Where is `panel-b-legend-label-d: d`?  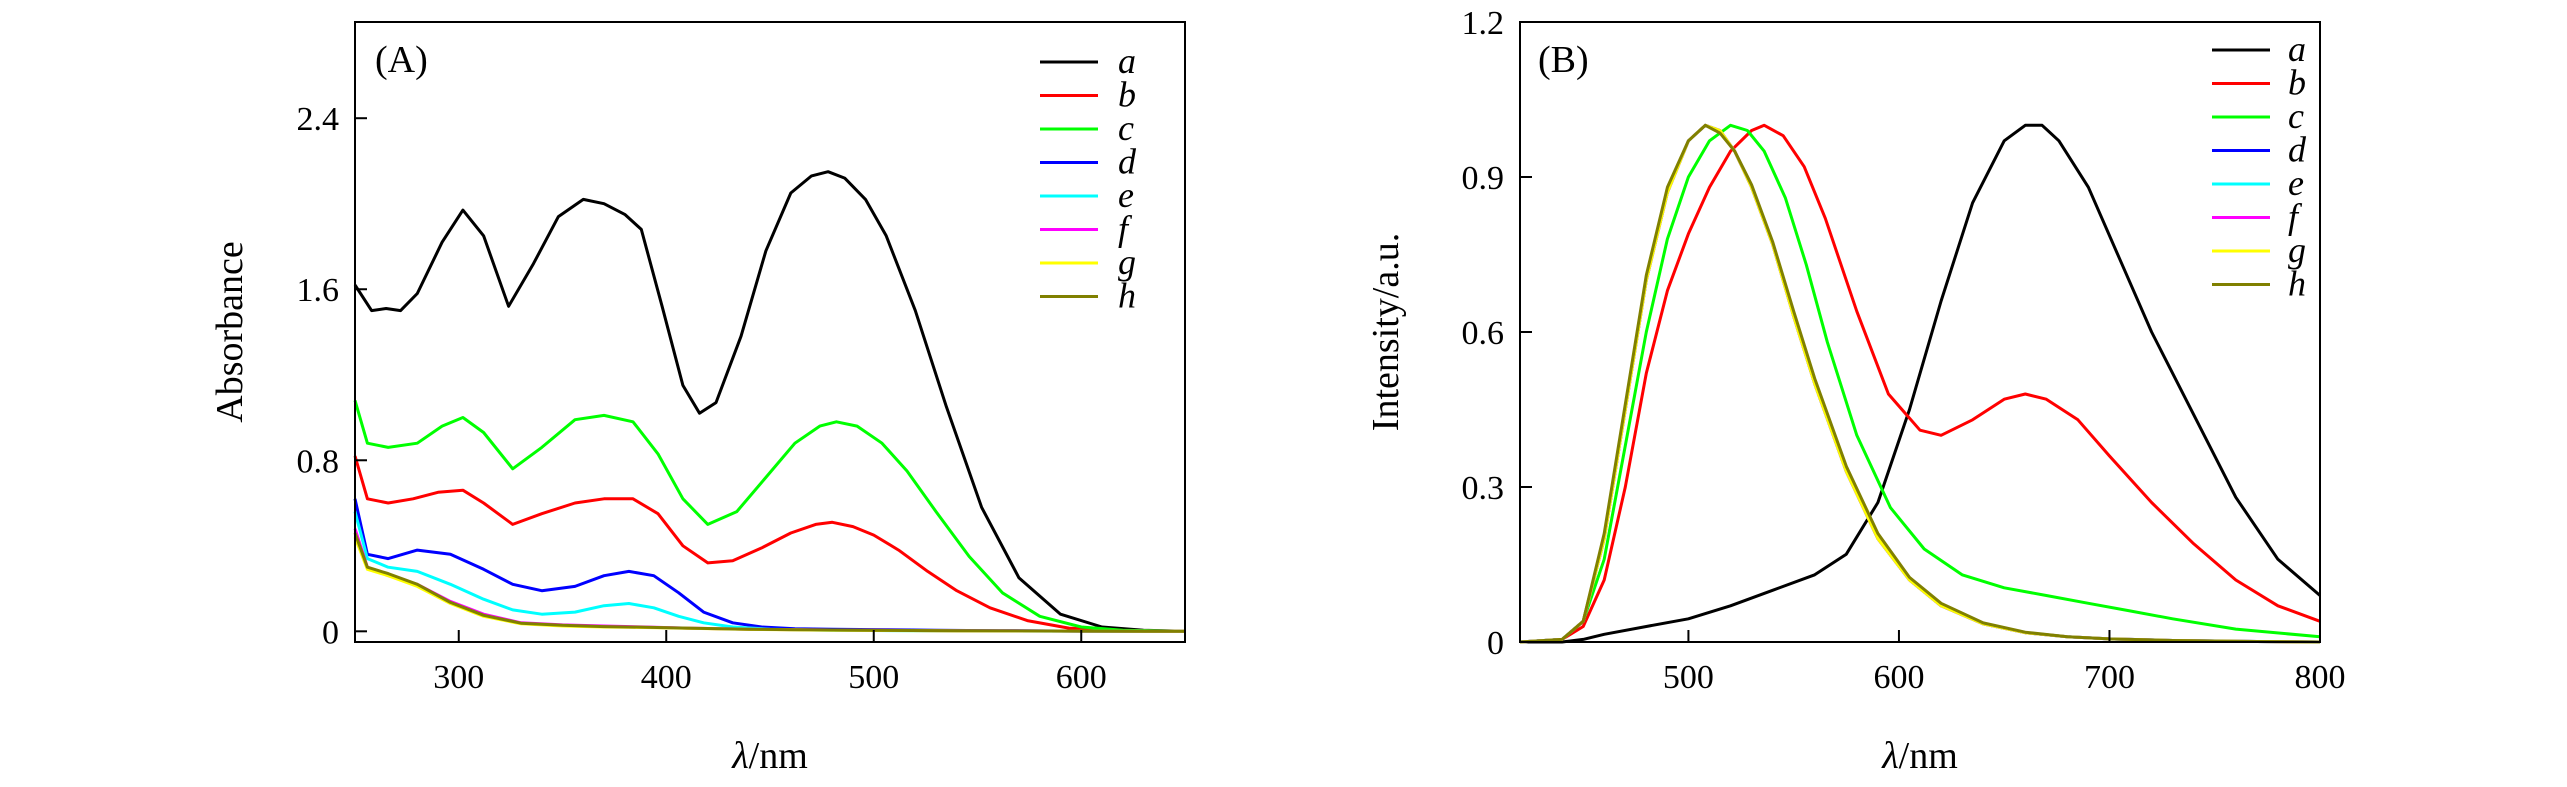 panel-b-legend-label-d: d is located at coordinates (2297, 150).